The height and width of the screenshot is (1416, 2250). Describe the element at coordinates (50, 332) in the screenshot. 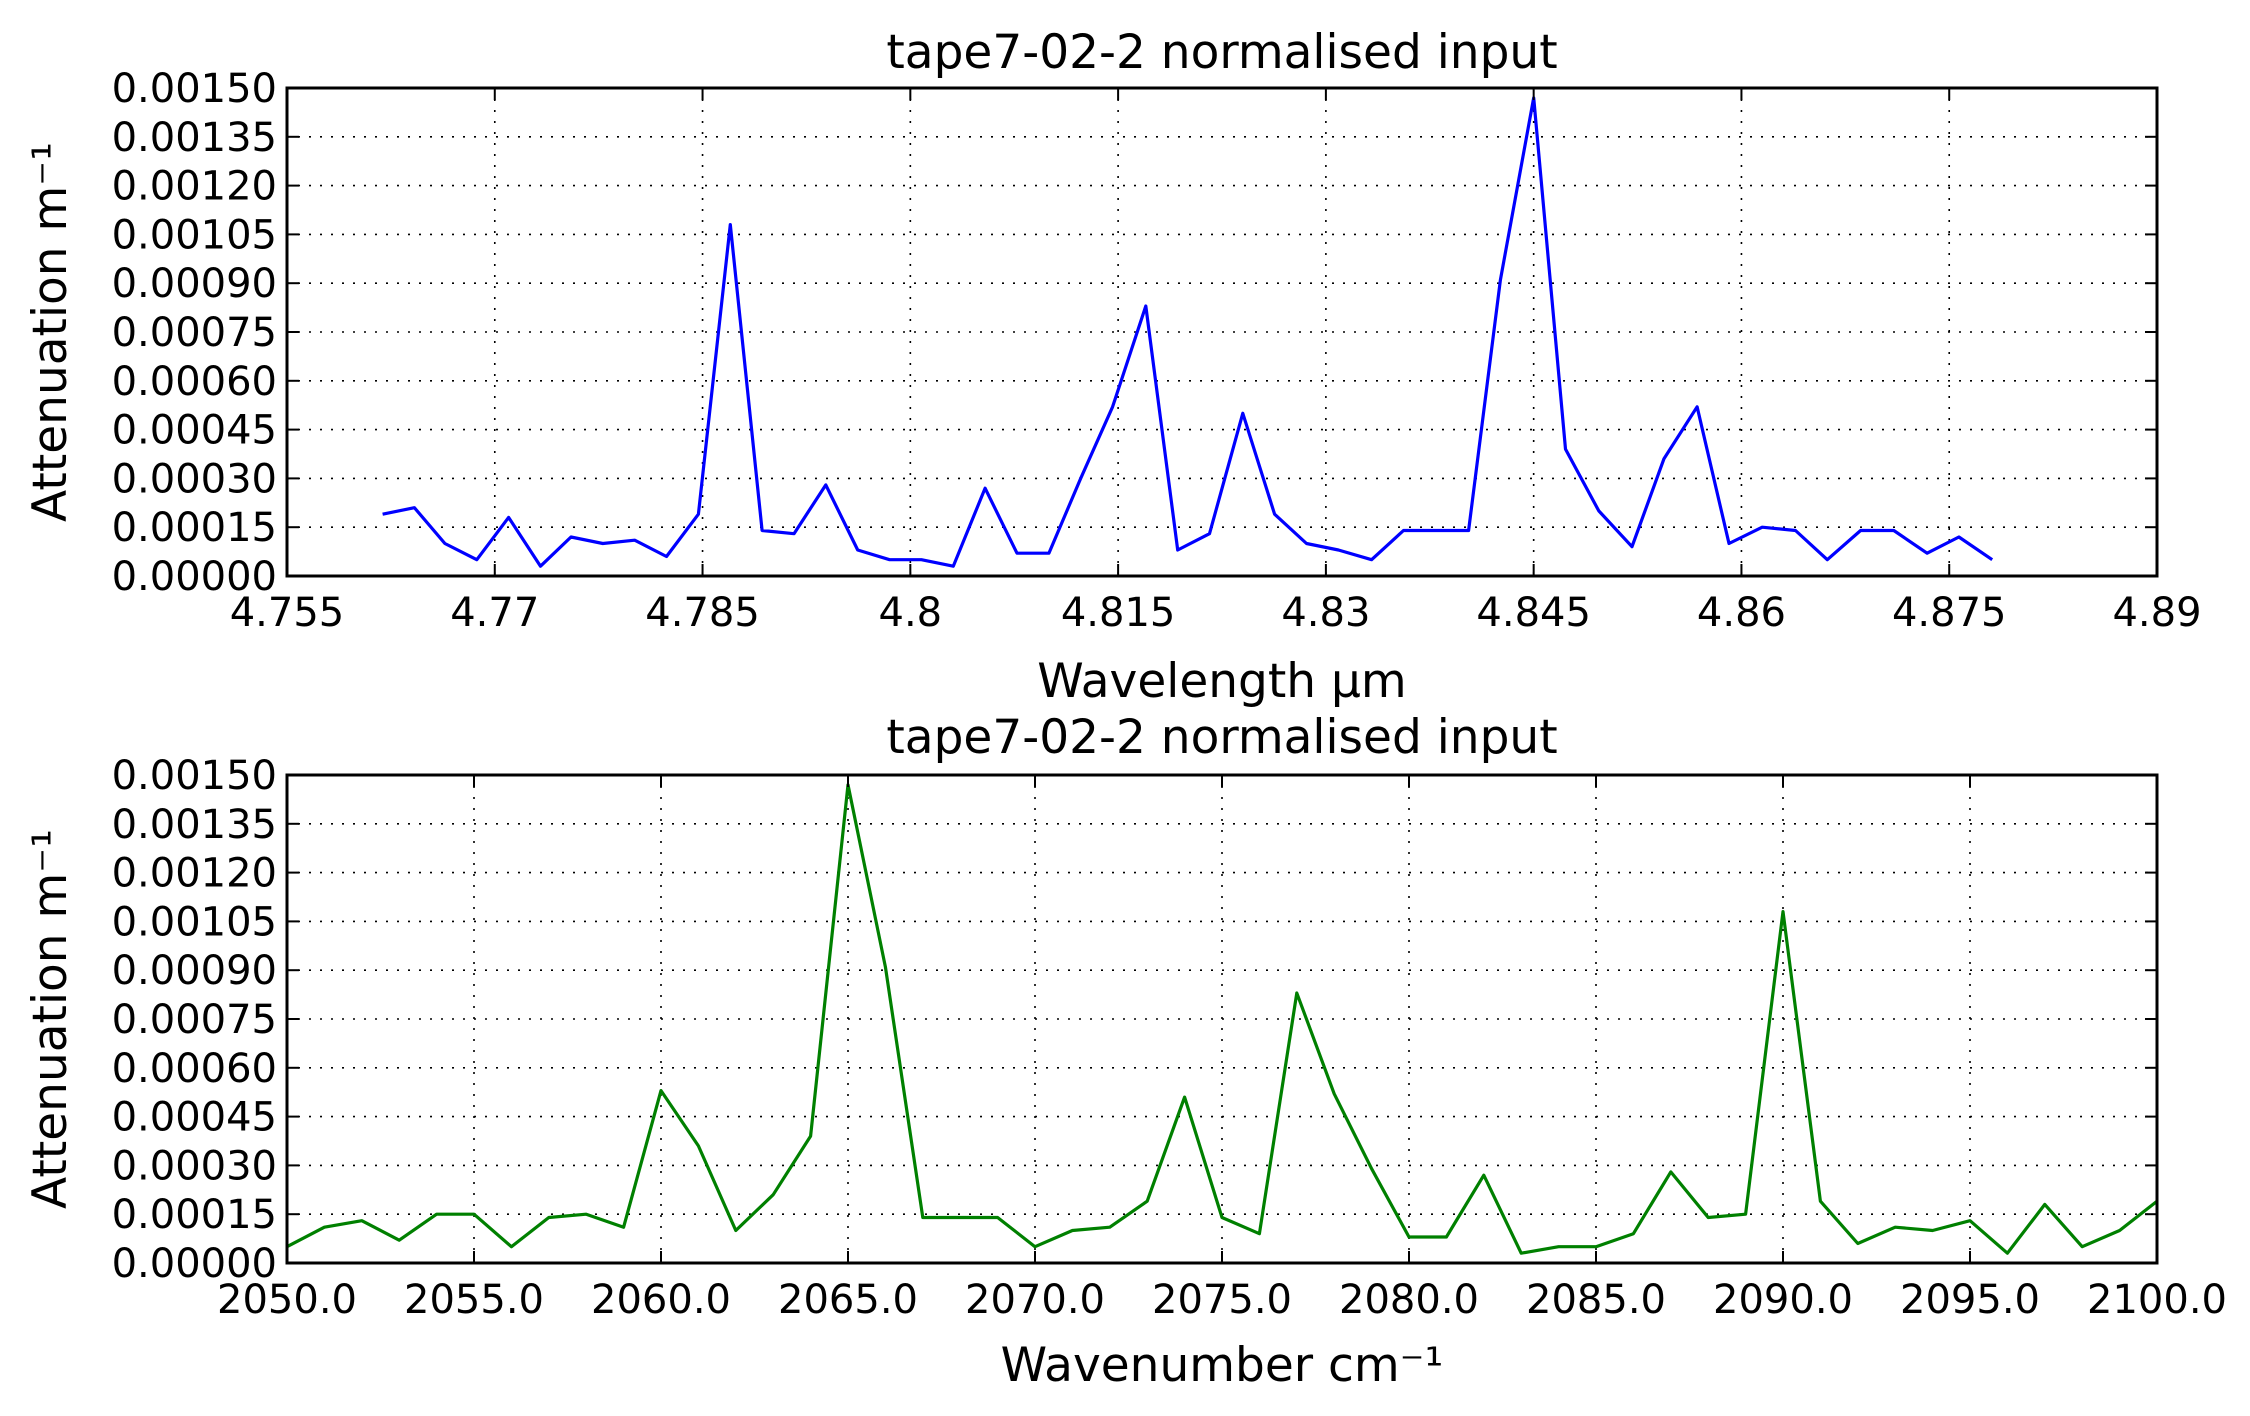

I see `wavelength-y-axis-label: Attenuation m⁻¹` at that location.